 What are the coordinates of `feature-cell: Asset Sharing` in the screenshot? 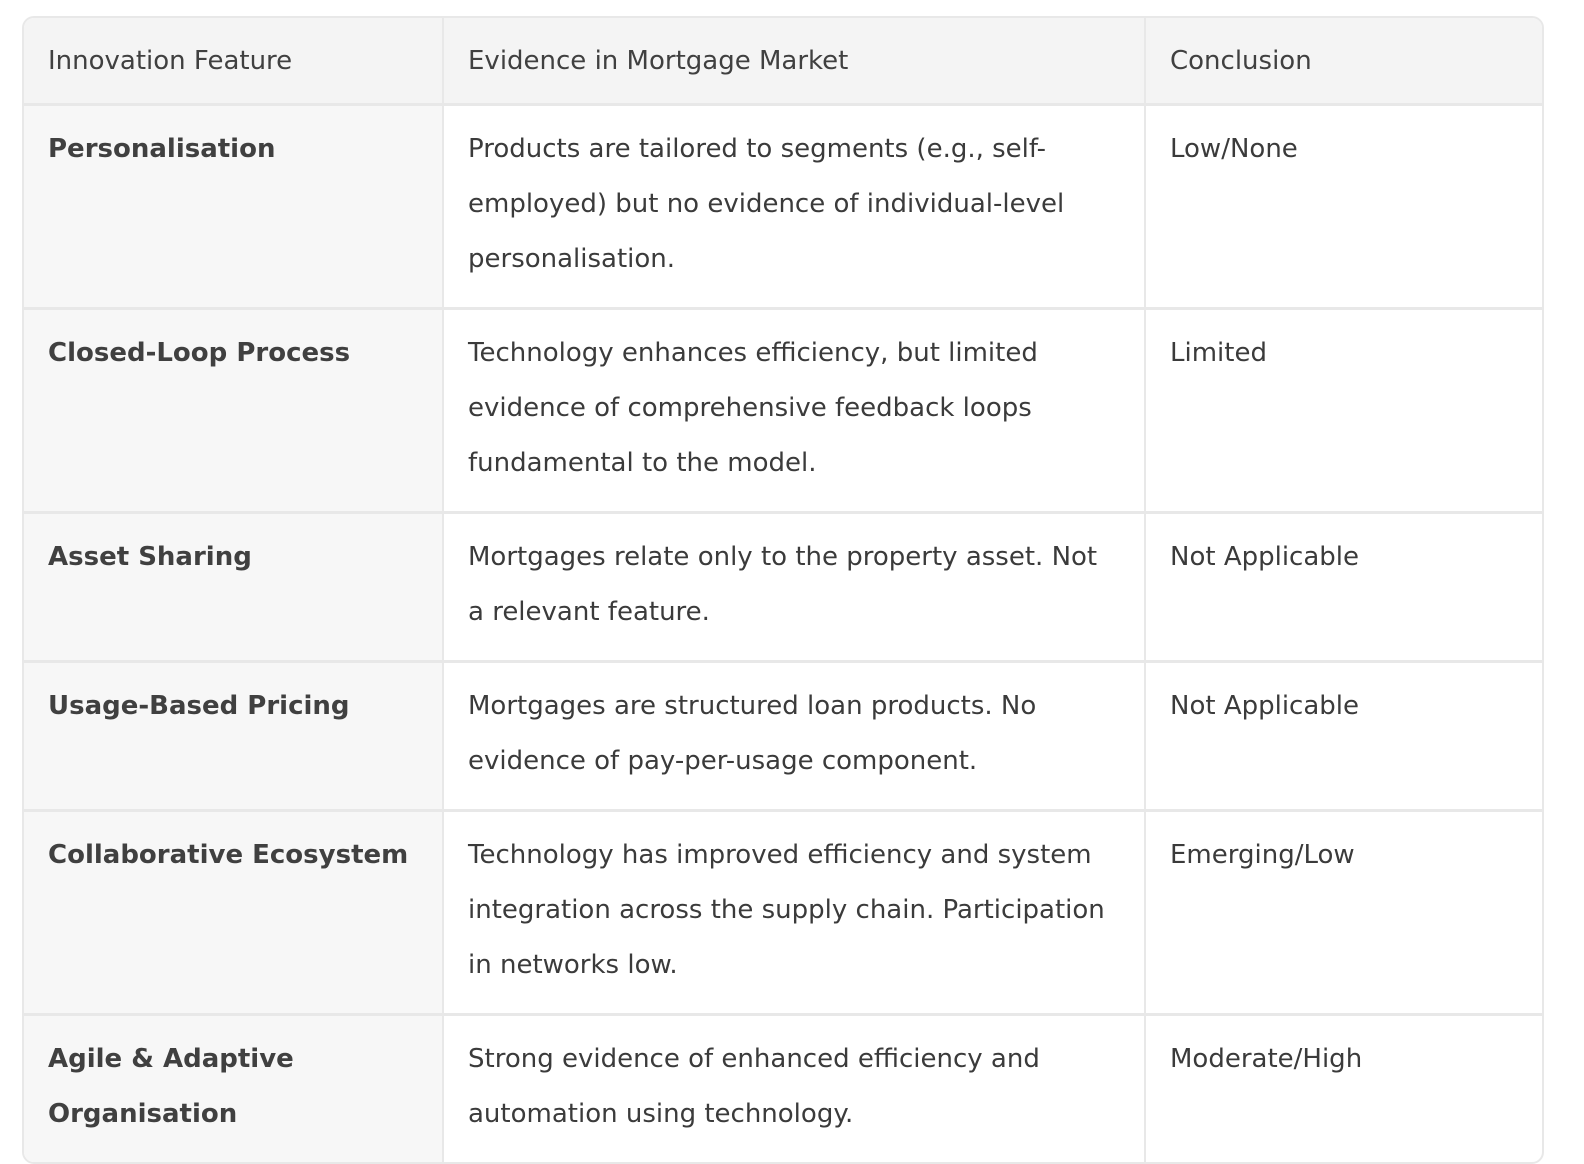 It's located at (234, 587).